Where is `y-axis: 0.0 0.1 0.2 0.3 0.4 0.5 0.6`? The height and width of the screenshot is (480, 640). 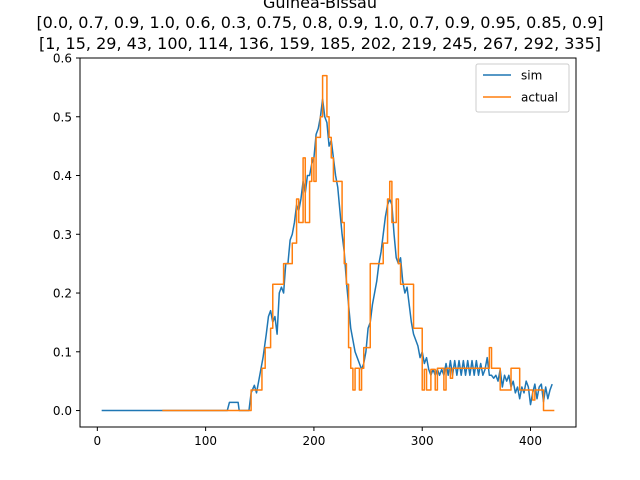 y-axis: 0.0 0.1 0.2 0.3 0.4 0.5 0.6 is located at coordinates (66, 235).